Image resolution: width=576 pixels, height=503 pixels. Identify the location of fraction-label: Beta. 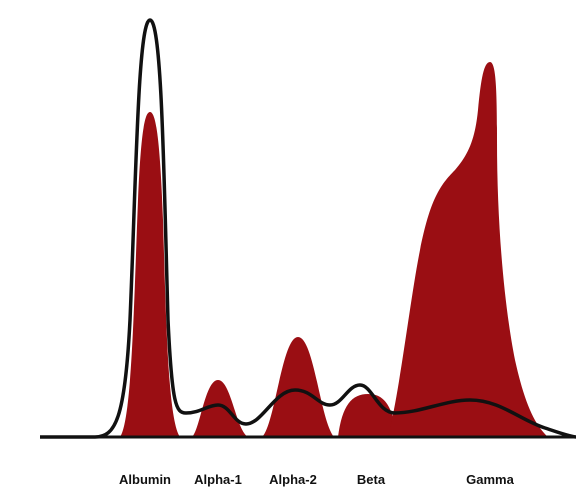
(371, 479).